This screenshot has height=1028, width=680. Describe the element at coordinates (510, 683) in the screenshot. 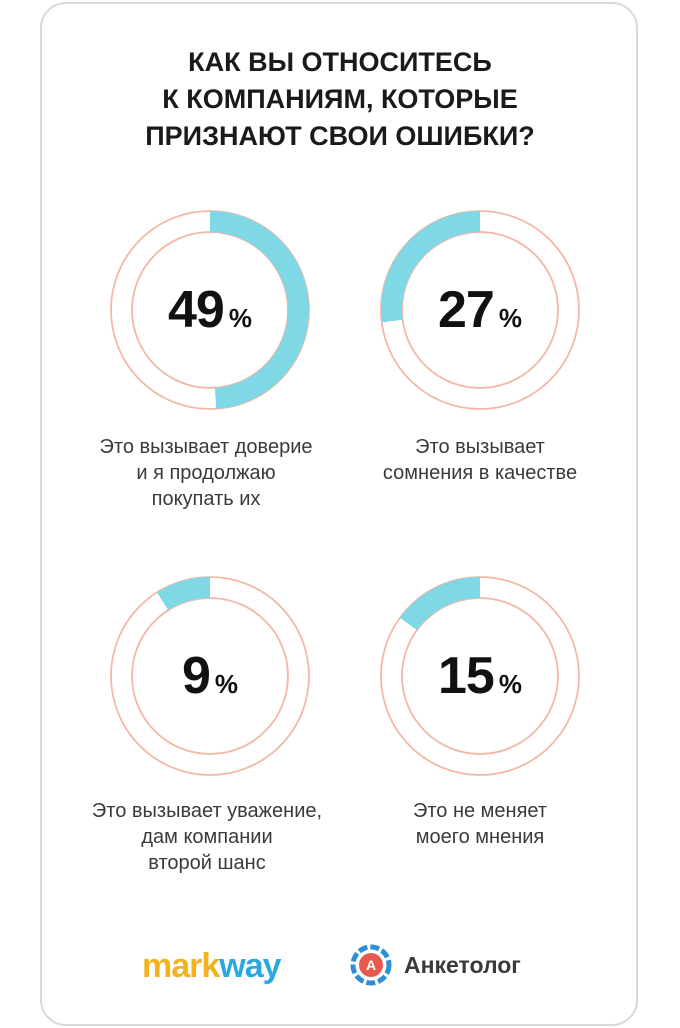

I see `donut-value-unit-4: %` at that location.